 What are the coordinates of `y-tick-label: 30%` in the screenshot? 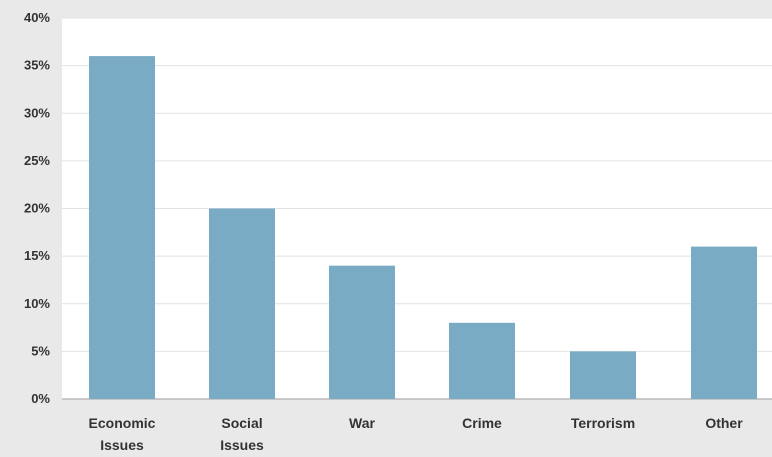 It's located at (37, 112).